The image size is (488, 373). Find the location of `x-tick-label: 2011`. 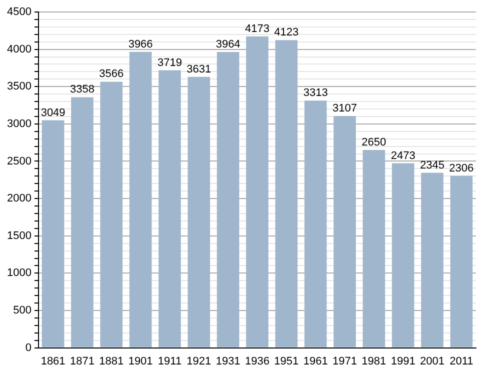

x-tick-label: 2011 is located at coordinates (462, 361).